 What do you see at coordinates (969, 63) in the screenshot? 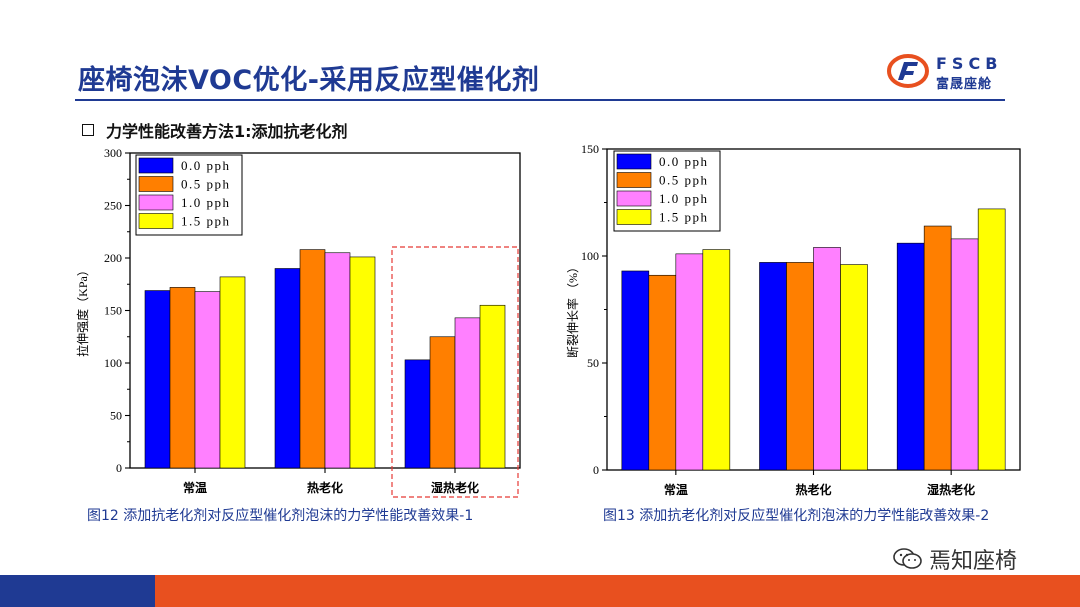
I see `logo-text: FSCB` at bounding box center [969, 63].